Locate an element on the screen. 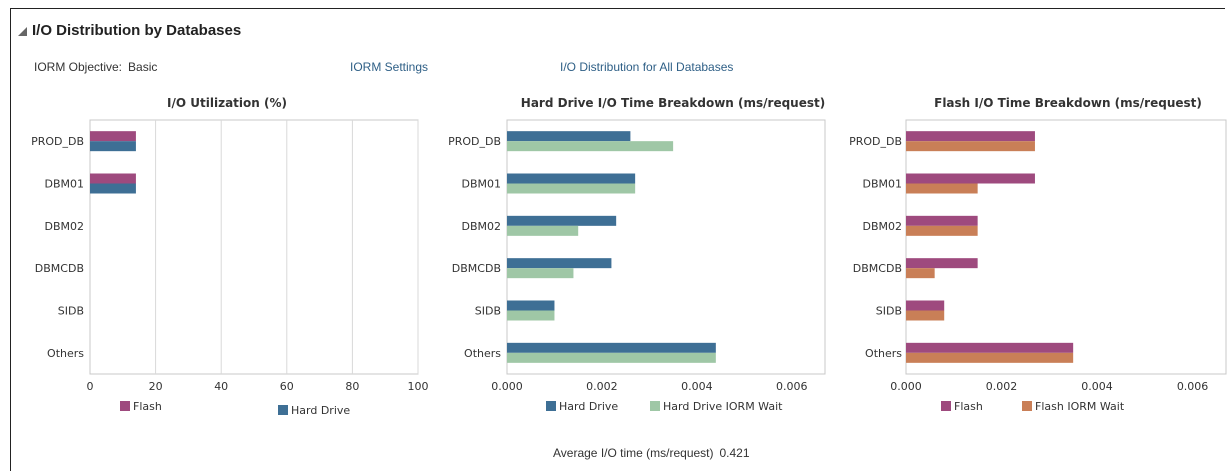 The height and width of the screenshot is (475, 1232). average-io-time: Average I/O time (ms/request) 0.421 is located at coordinates (651, 453).